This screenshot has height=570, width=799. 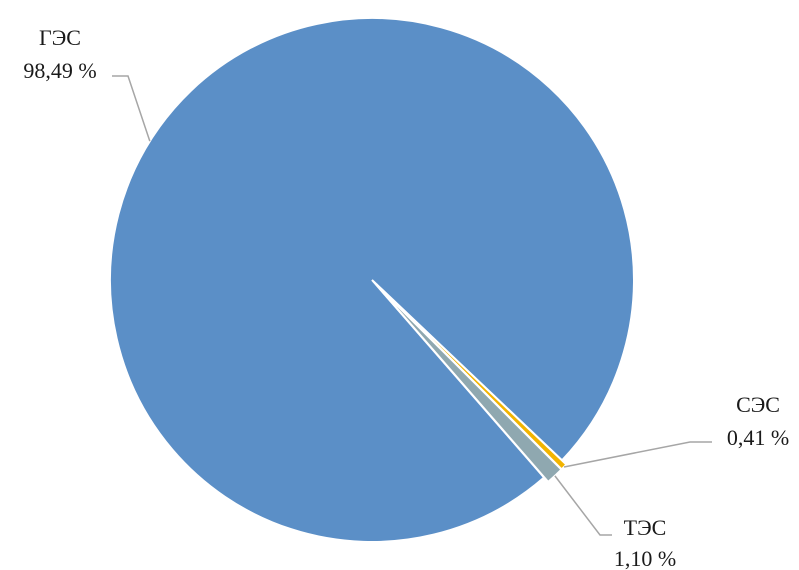 What do you see at coordinates (583, 505) in the screenshot?
I see `leader-line-tes` at bounding box center [583, 505].